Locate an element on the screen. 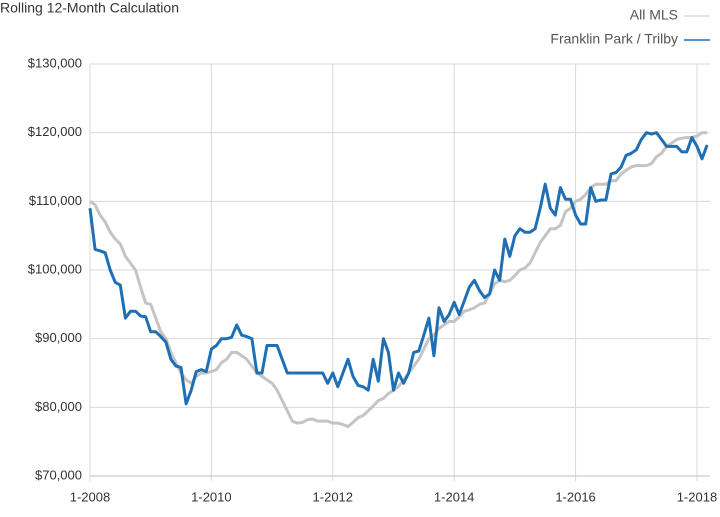 This screenshot has width=720, height=517. y-tick-label: $90,000 is located at coordinates (58, 337).